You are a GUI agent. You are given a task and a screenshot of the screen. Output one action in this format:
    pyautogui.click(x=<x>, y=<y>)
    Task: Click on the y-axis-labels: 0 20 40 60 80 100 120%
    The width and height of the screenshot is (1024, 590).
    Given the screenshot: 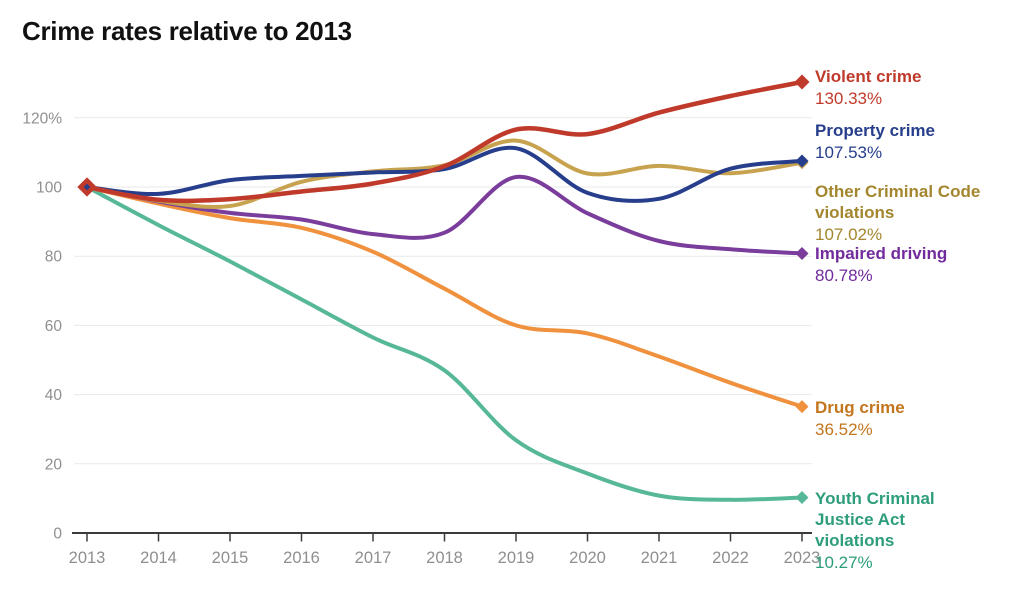 What is the action you would take?
    pyautogui.click(x=42, y=326)
    